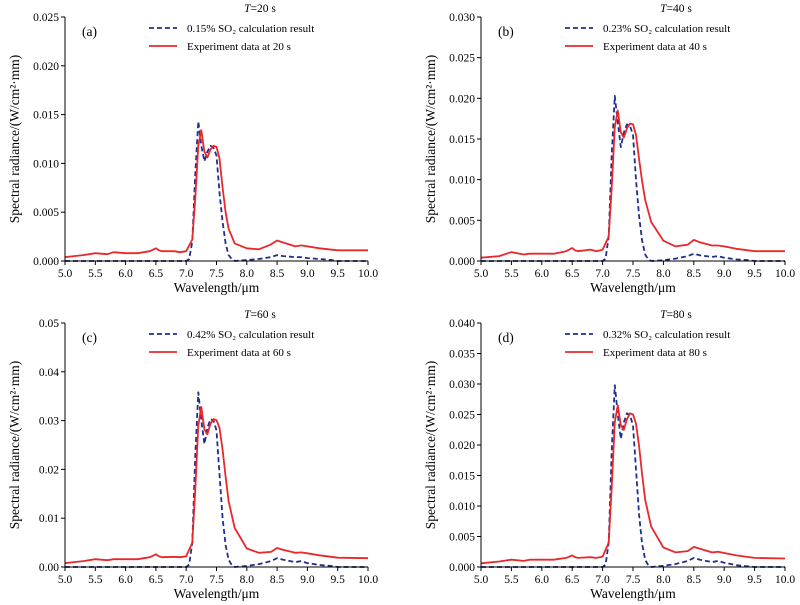  I want to click on panel-label: (a), so click(89, 31).